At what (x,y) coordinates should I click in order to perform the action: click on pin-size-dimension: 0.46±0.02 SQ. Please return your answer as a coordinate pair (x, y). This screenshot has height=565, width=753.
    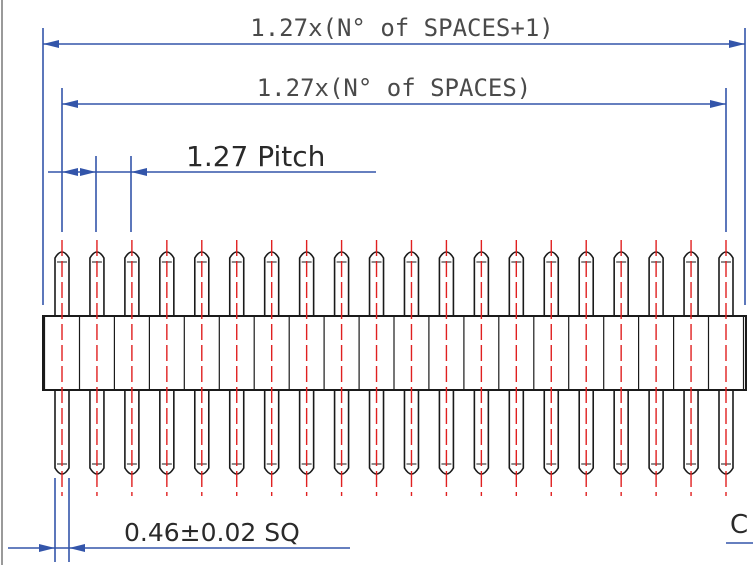
    Looking at the image, I should click on (179, 520).